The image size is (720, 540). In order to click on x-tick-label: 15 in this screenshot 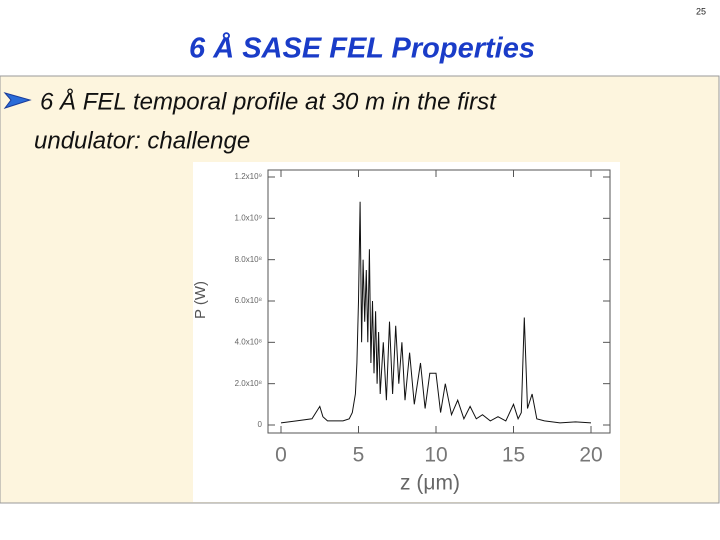, I will do `click(513, 455)`.